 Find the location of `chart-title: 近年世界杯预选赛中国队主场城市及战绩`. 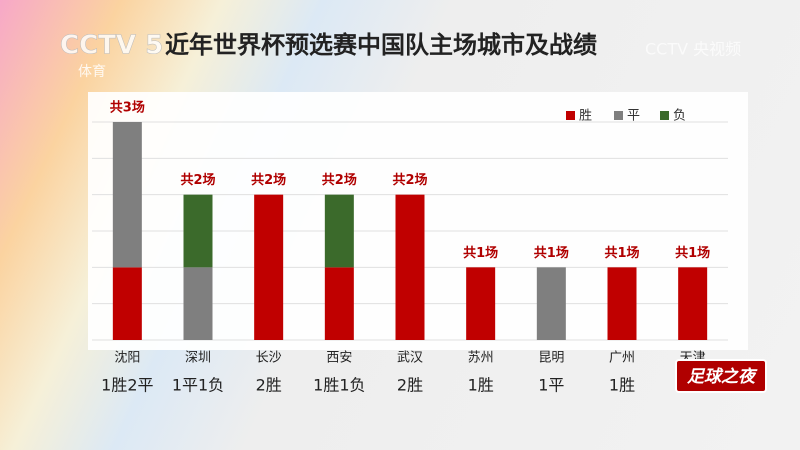

chart-title: 近年世界杯预选赛中国队主场城市及战绩 is located at coordinates (381, 45).